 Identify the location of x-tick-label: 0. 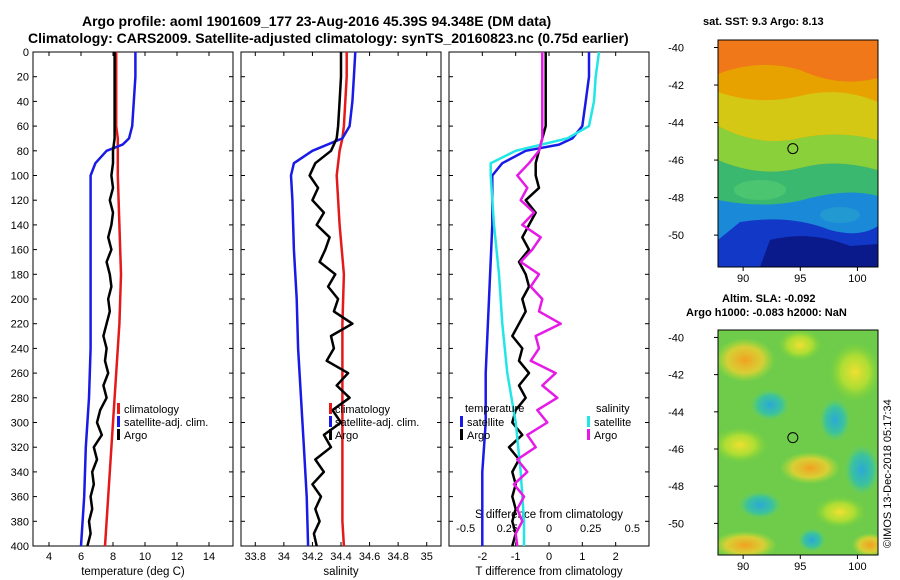
(549, 557).